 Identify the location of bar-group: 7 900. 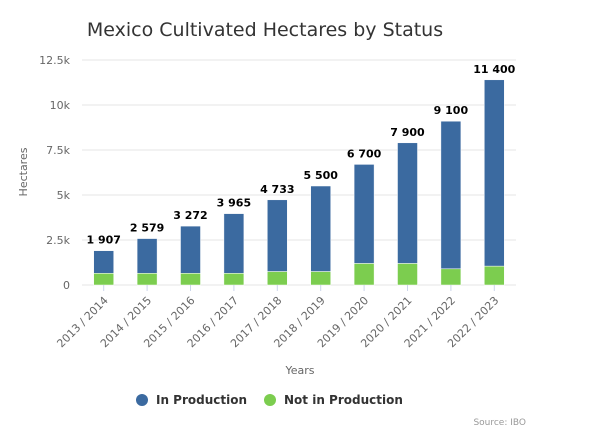
(407, 206).